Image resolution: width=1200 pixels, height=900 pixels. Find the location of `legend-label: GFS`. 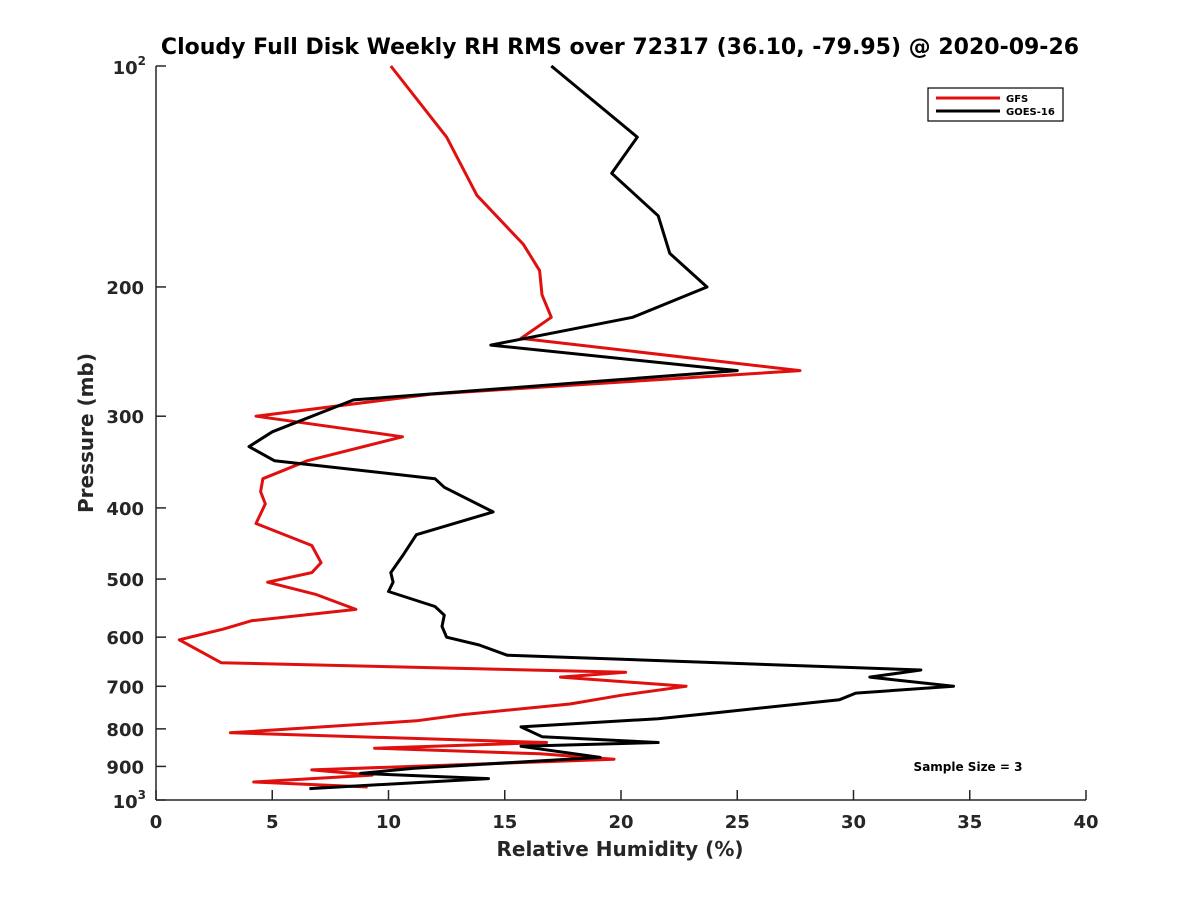

legend-label: GFS is located at coordinates (1017, 99).